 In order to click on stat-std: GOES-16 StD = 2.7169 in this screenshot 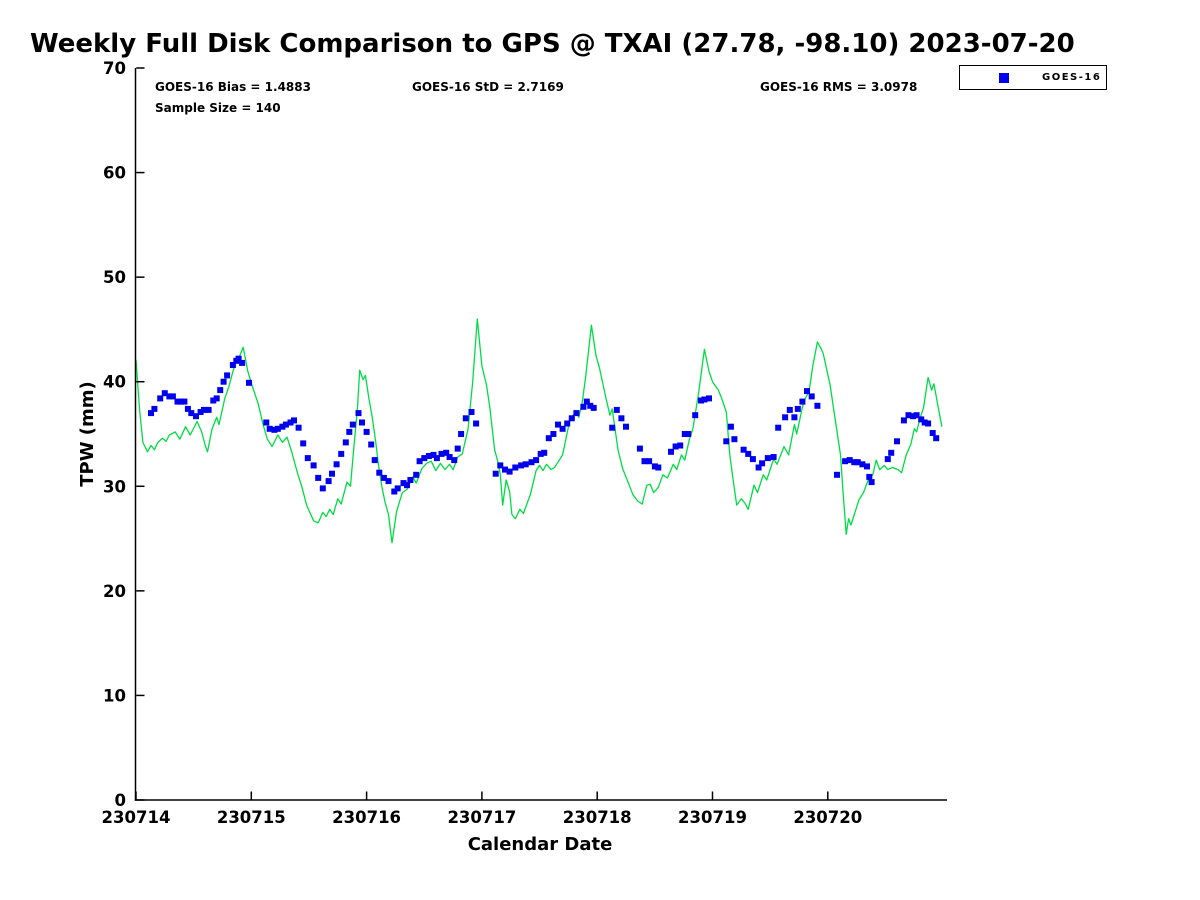, I will do `click(488, 87)`.